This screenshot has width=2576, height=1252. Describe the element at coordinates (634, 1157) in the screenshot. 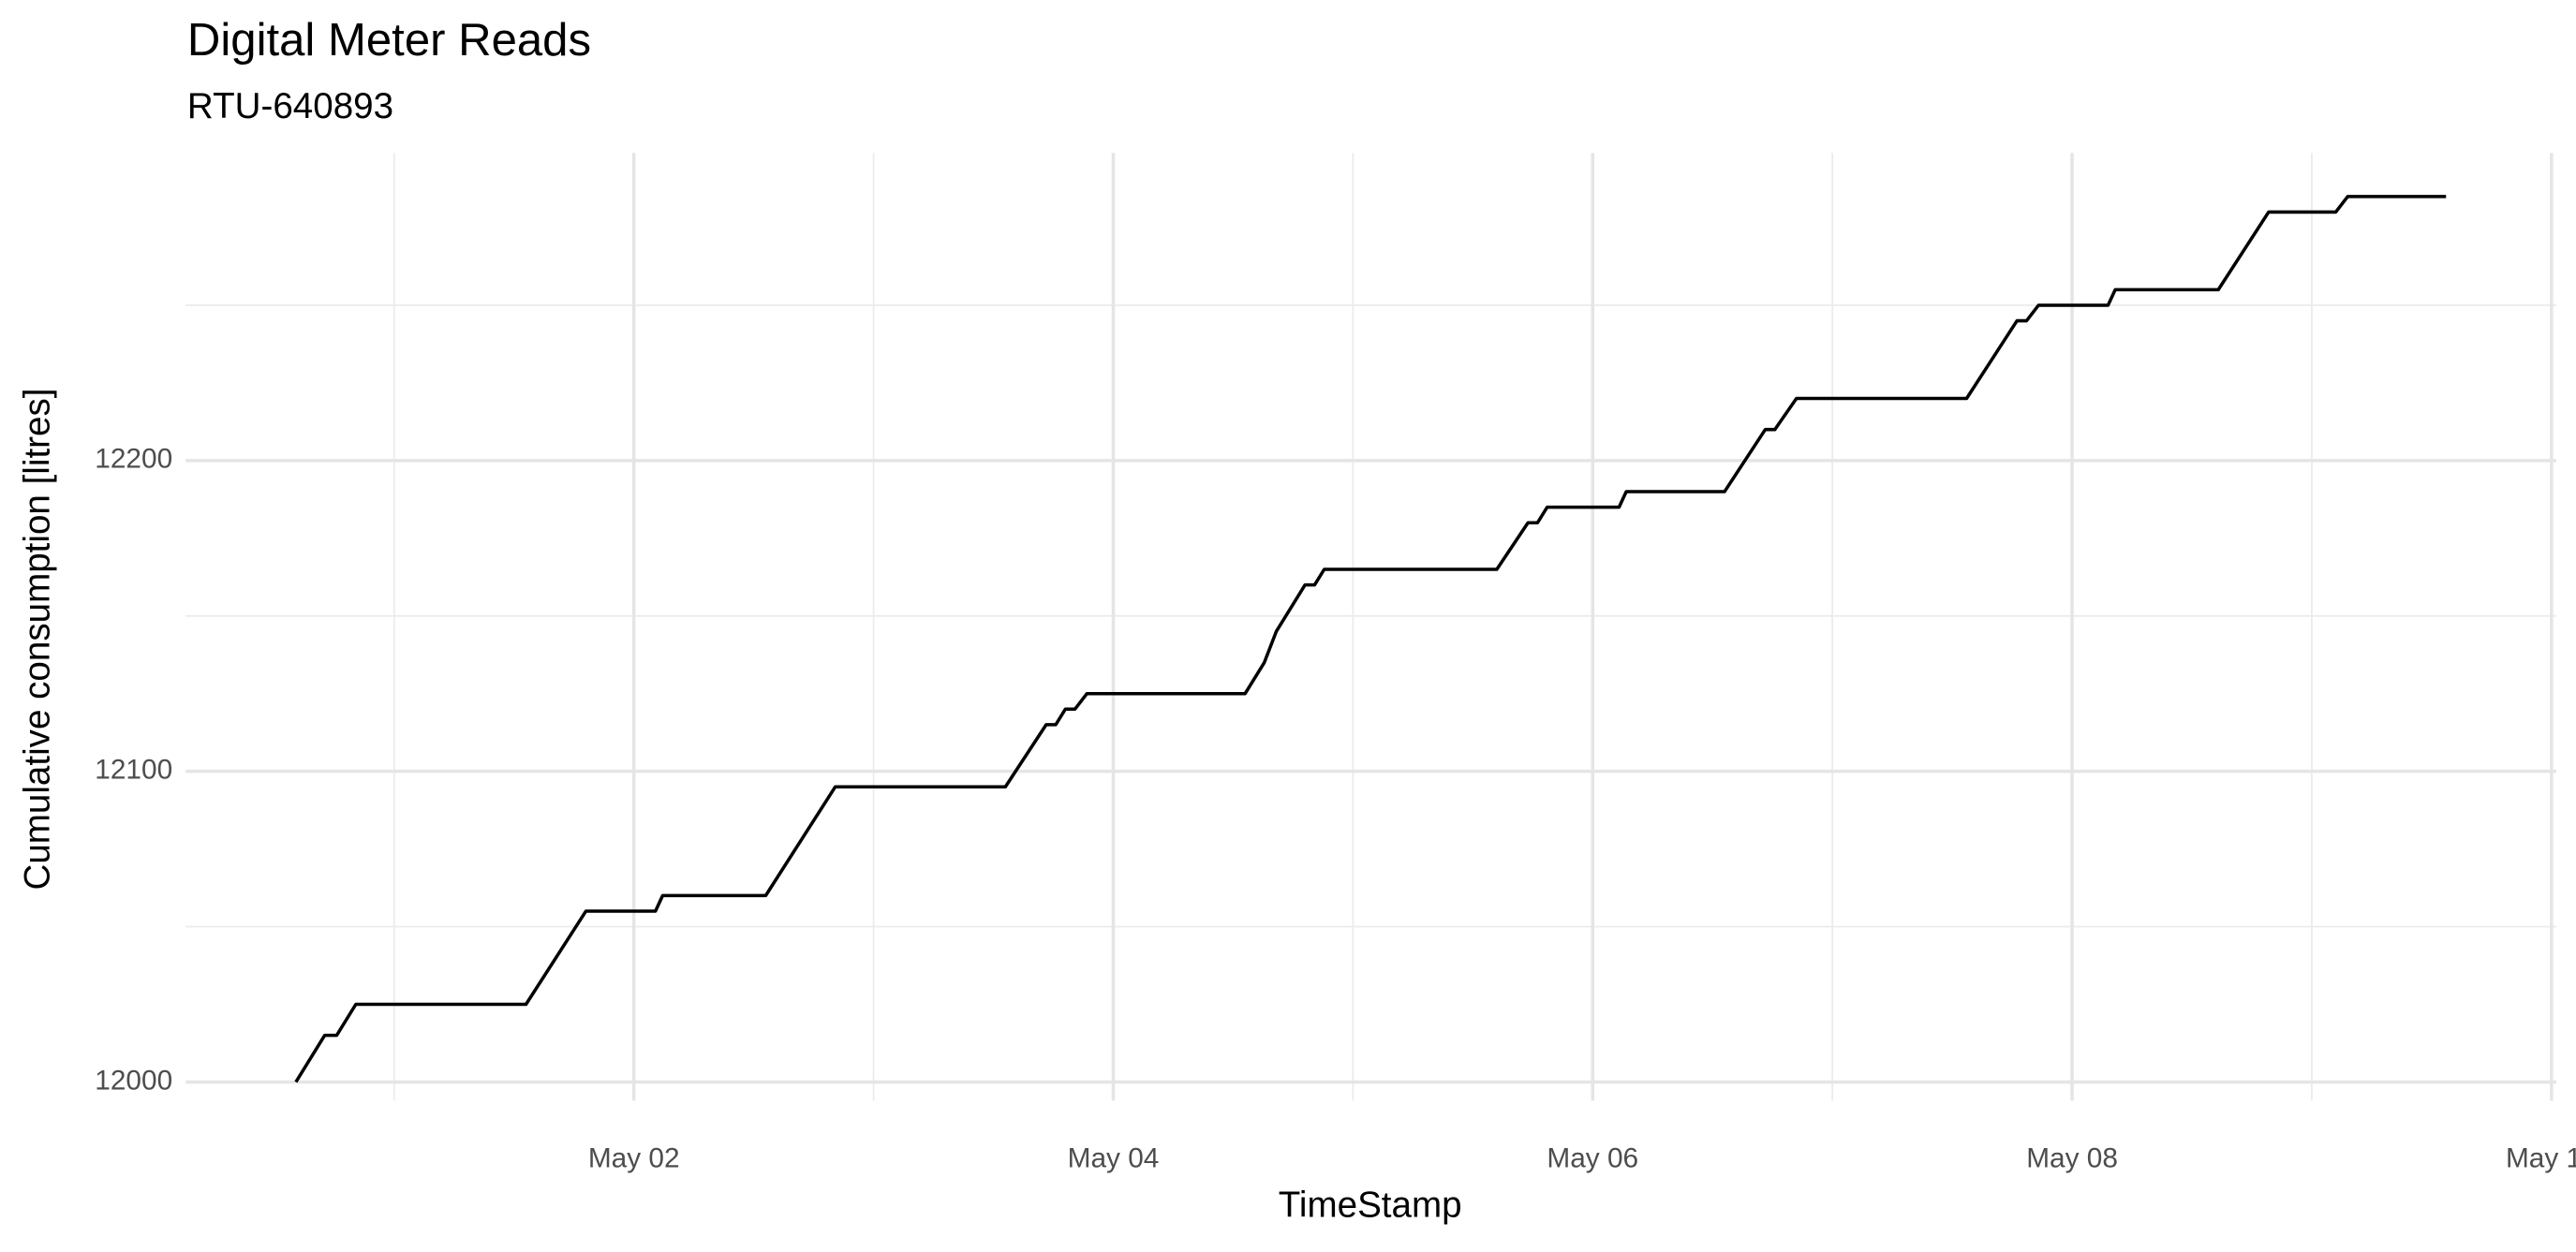

I see `x-tick-label: May 02` at that location.